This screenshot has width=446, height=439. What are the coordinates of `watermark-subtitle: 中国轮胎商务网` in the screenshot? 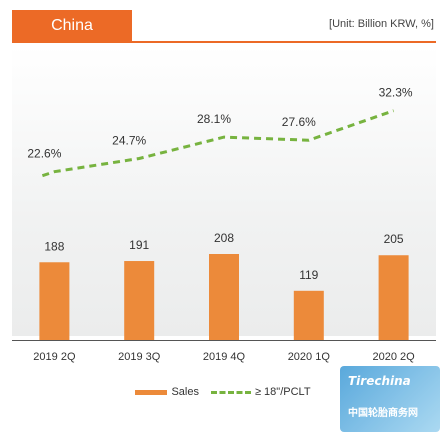 It's located at (383, 413).